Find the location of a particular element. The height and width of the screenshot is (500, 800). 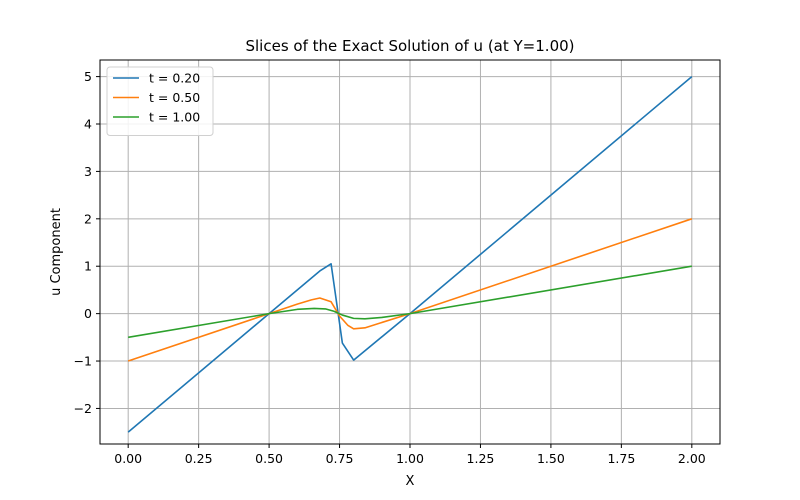

x-tick-label: 2.00 is located at coordinates (692, 458).